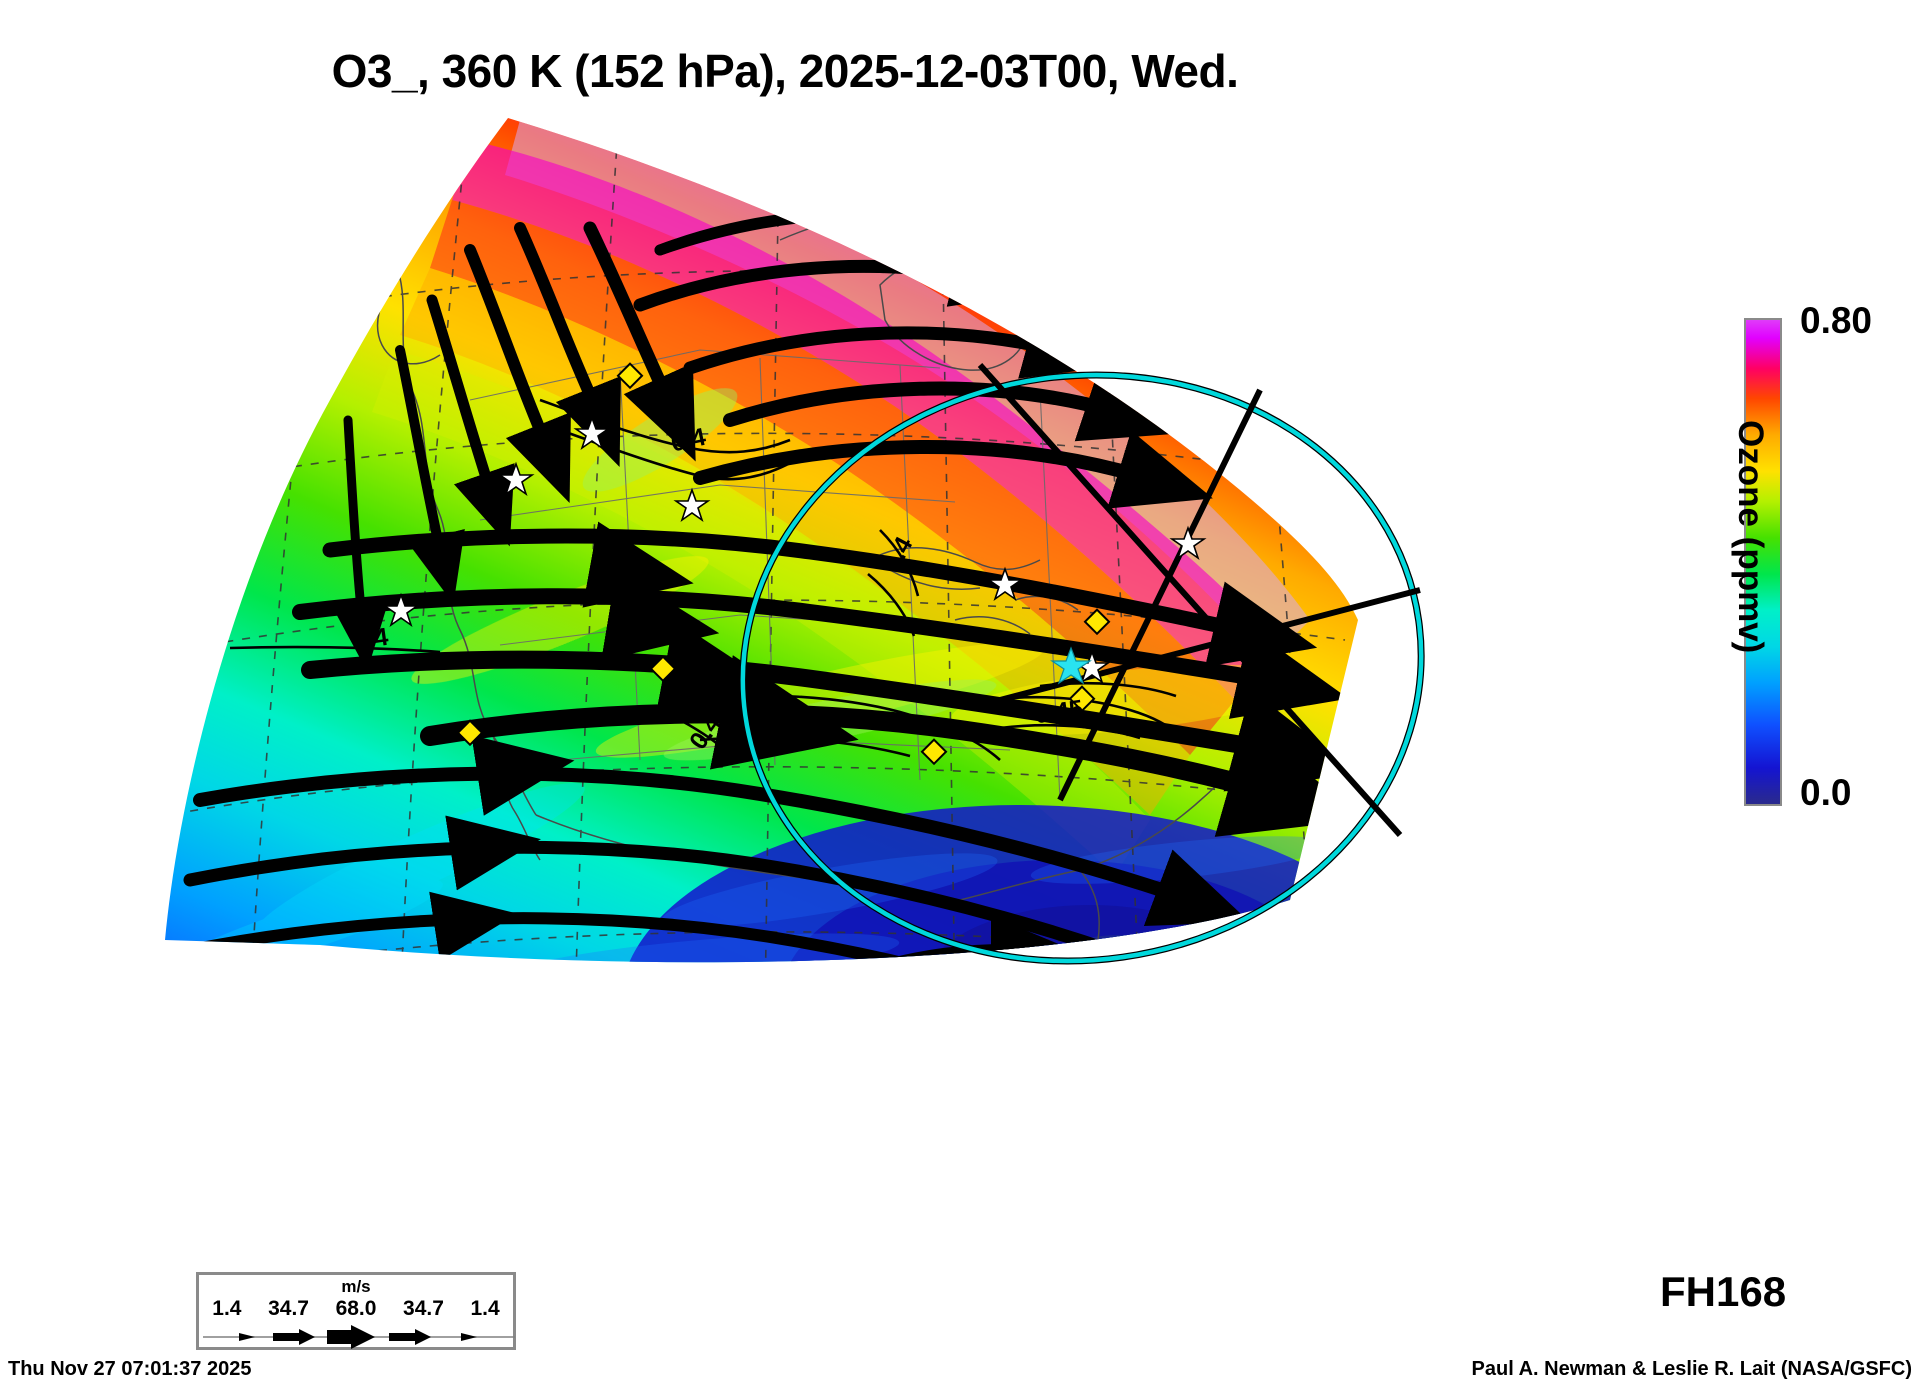 The height and width of the screenshot is (1394, 1926). I want to click on contour-label-4: 0.45, so click(1059, 712).